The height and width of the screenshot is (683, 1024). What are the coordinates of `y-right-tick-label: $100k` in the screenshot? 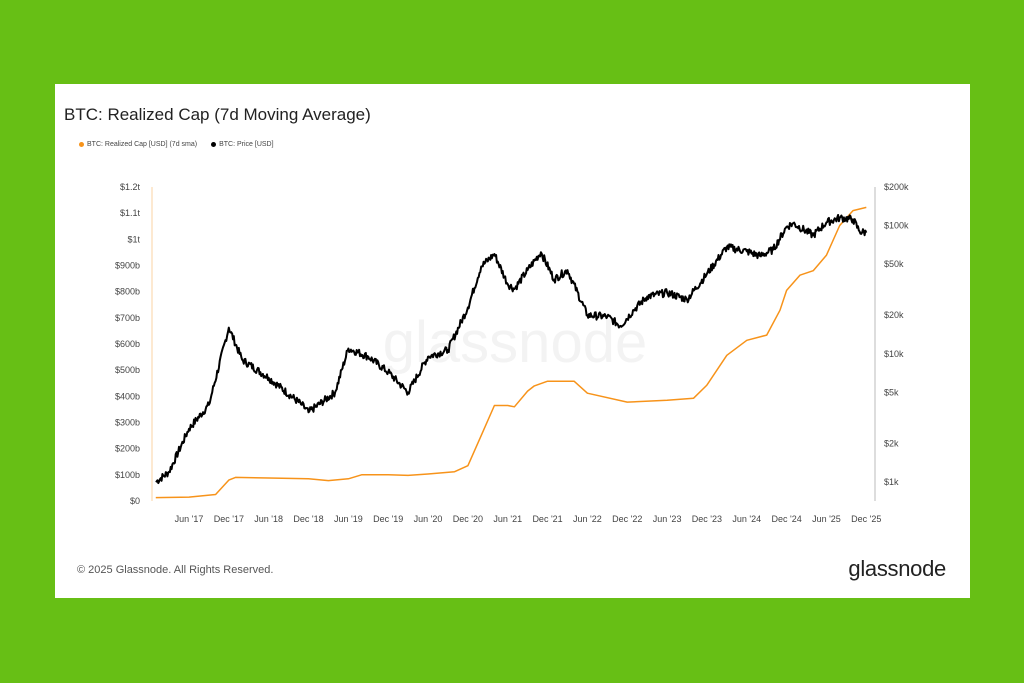 It's located at (896, 226).